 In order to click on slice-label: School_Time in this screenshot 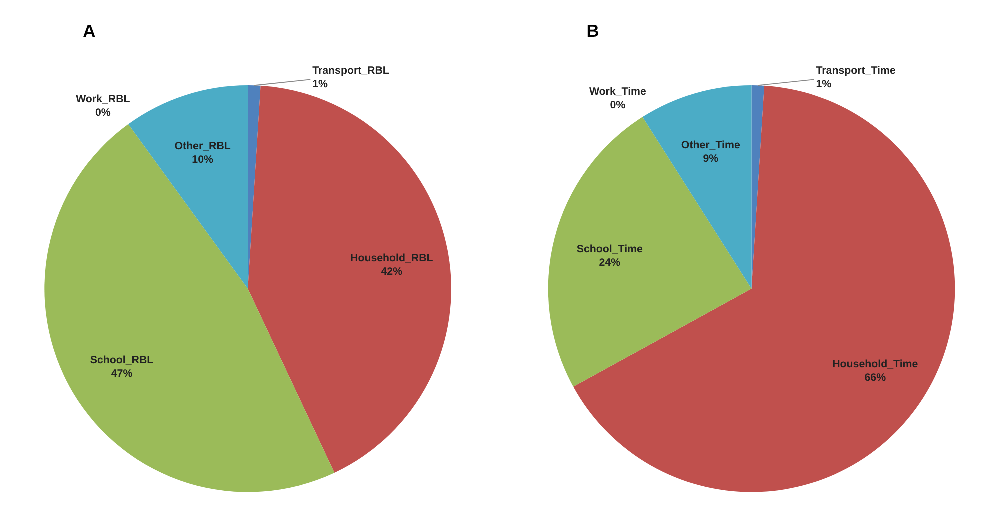, I will do `click(609, 249)`.